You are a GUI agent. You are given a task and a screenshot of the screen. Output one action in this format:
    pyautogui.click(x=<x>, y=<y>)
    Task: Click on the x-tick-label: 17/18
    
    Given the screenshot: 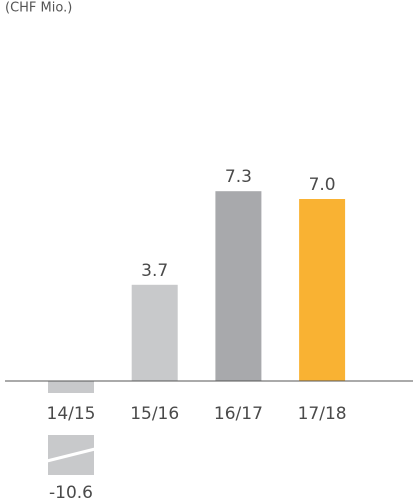 What is the action you would take?
    pyautogui.click(x=322, y=414)
    